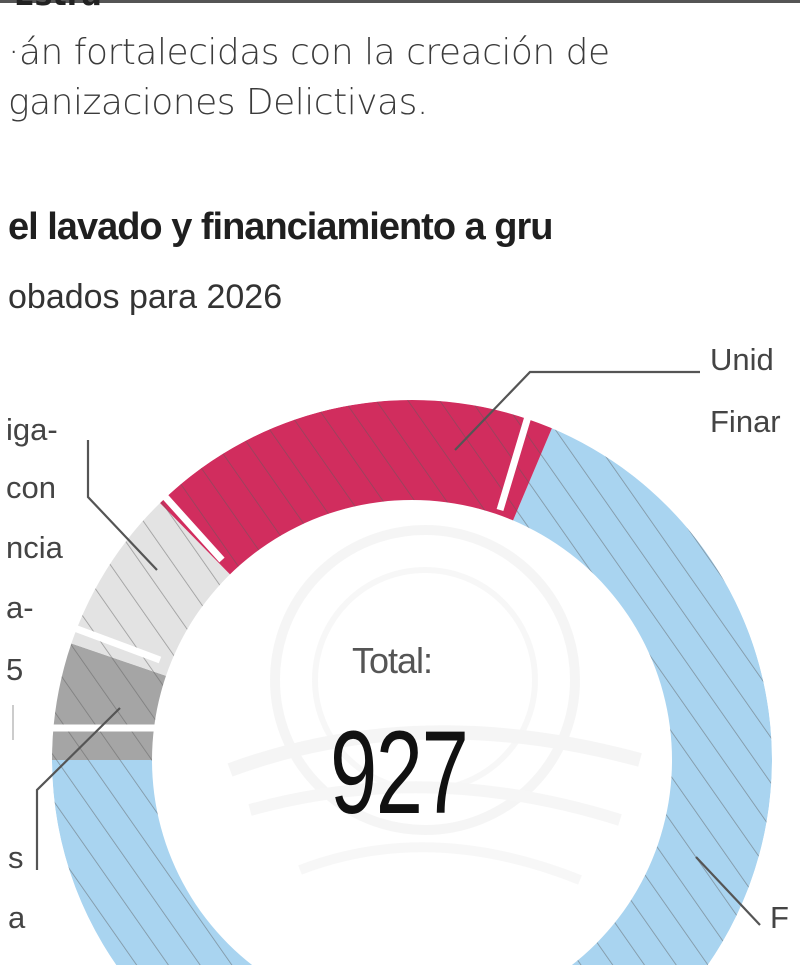  I want to click on total-label: Total:, so click(392, 660).